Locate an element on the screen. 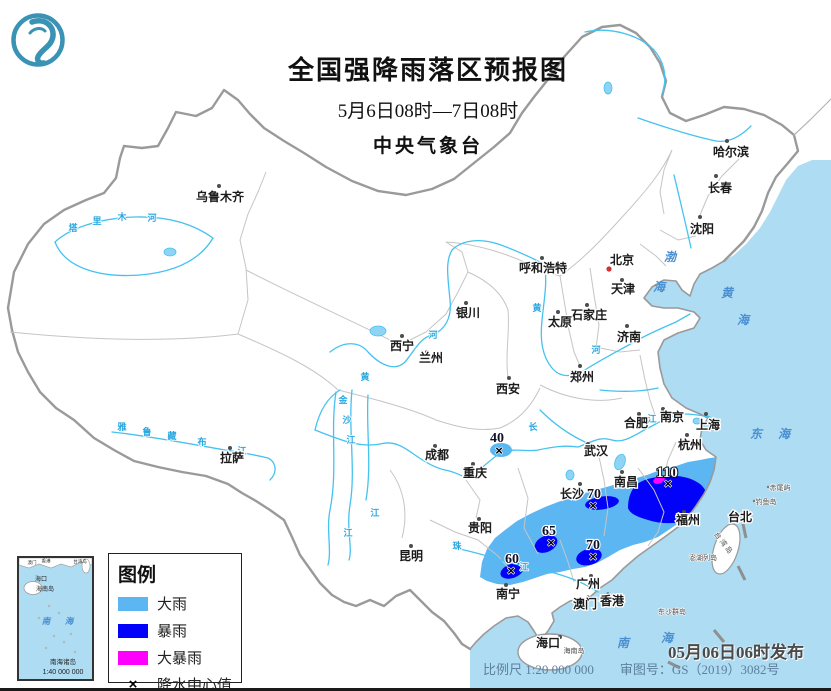  river-char: 藏 is located at coordinates (171, 435).